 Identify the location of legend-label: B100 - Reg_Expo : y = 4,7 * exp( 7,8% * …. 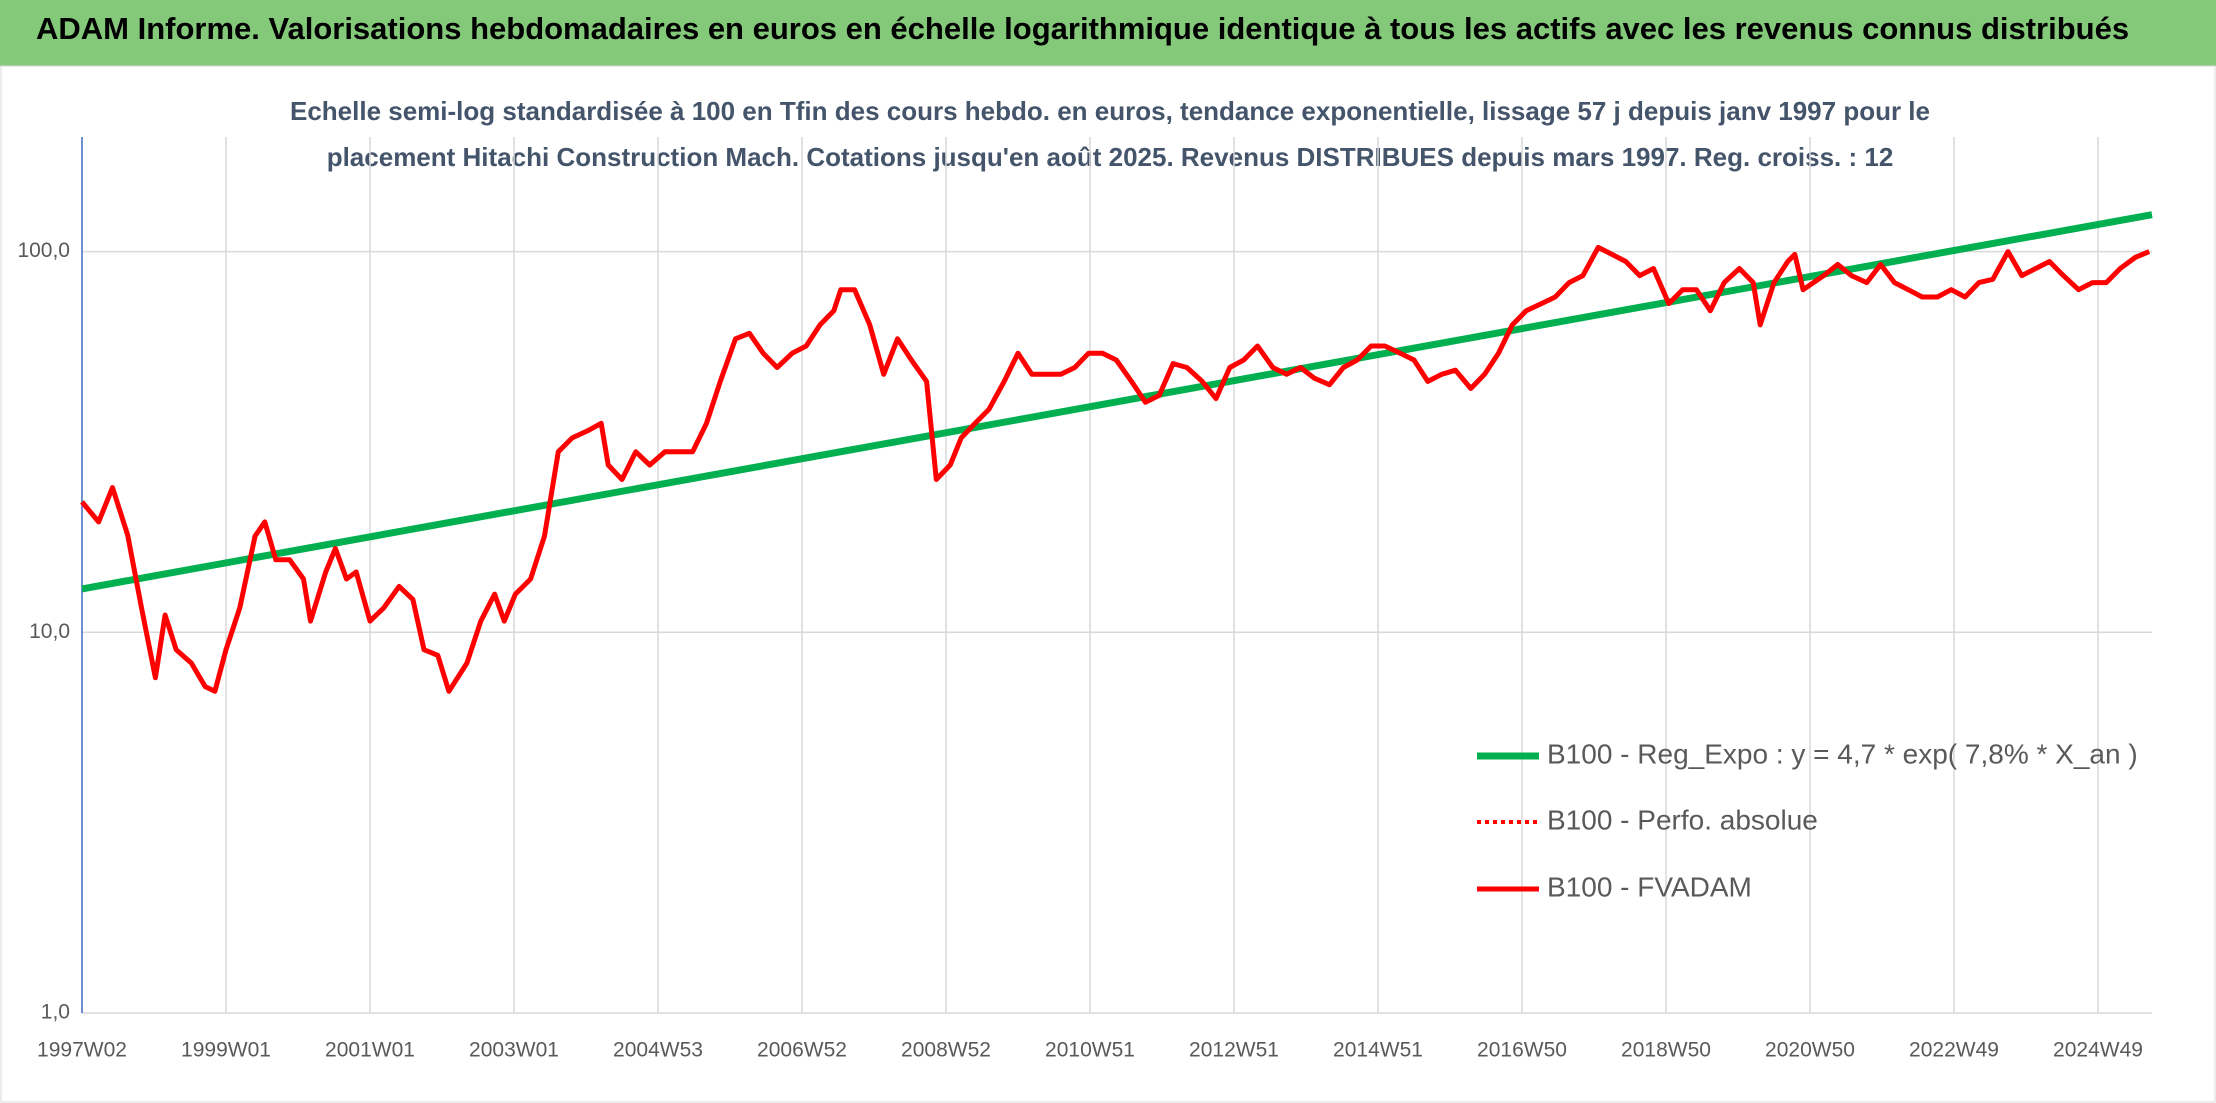
(1842, 753).